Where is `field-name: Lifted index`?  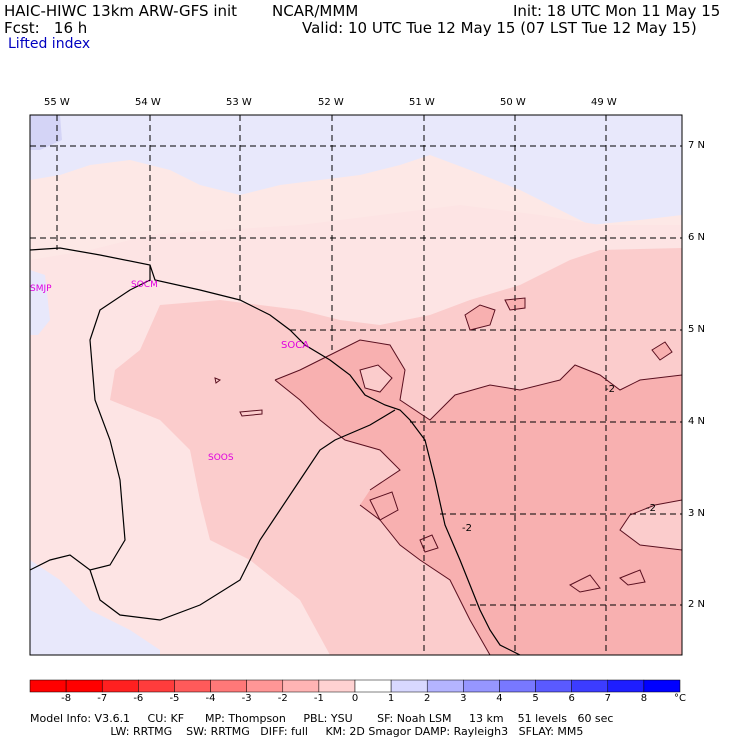
field-name: Lifted index is located at coordinates (49, 44).